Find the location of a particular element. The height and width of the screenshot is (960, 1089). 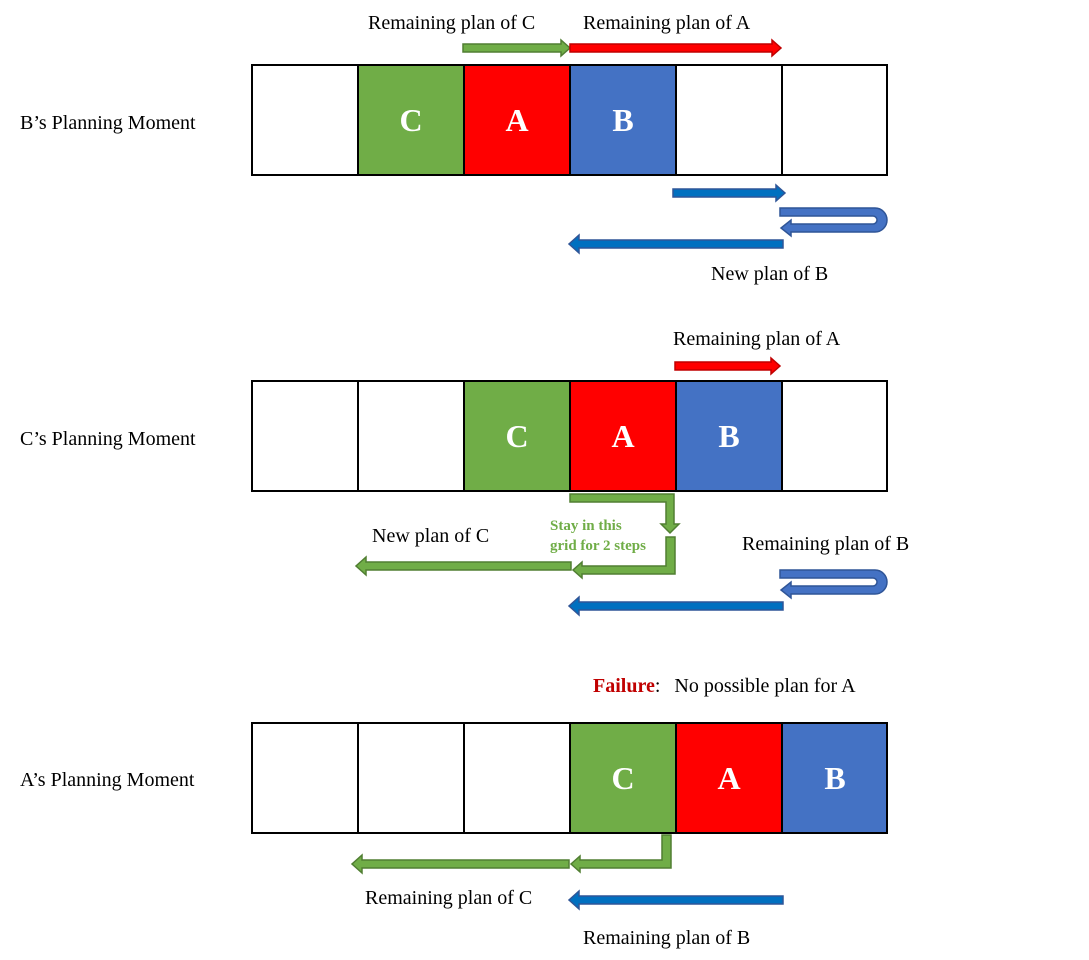

stay-note-line2: grid for 2 steps is located at coordinates (598, 546).